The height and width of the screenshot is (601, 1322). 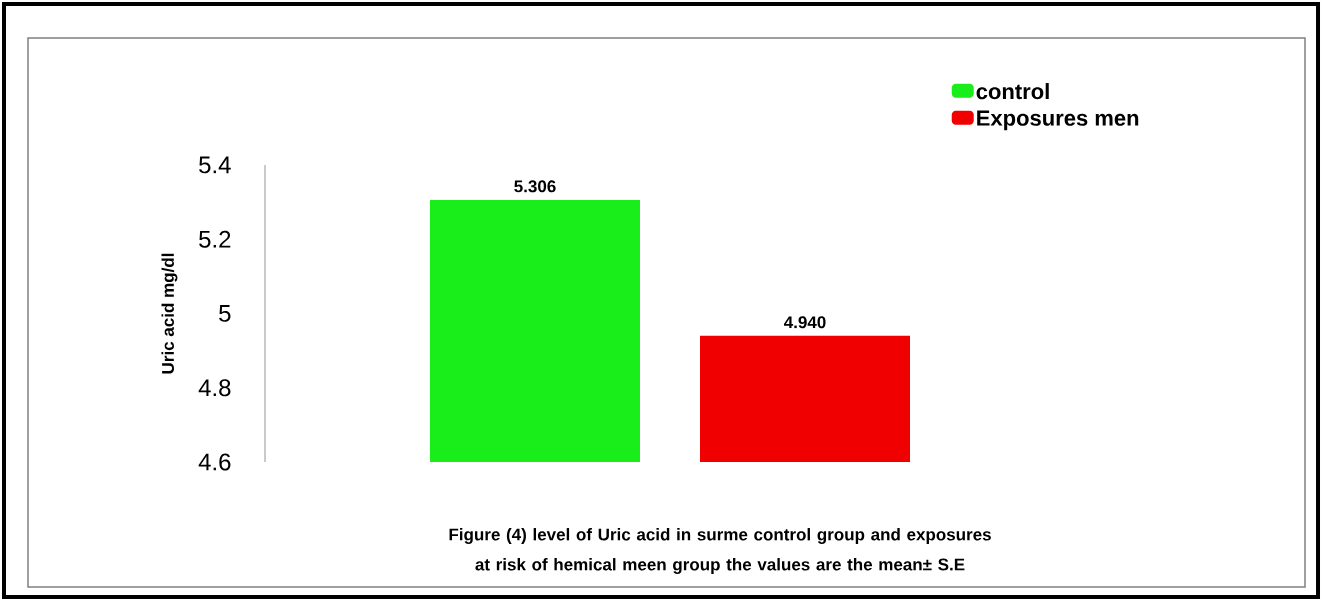 I want to click on y-tick-label: 5, so click(x=225, y=313).